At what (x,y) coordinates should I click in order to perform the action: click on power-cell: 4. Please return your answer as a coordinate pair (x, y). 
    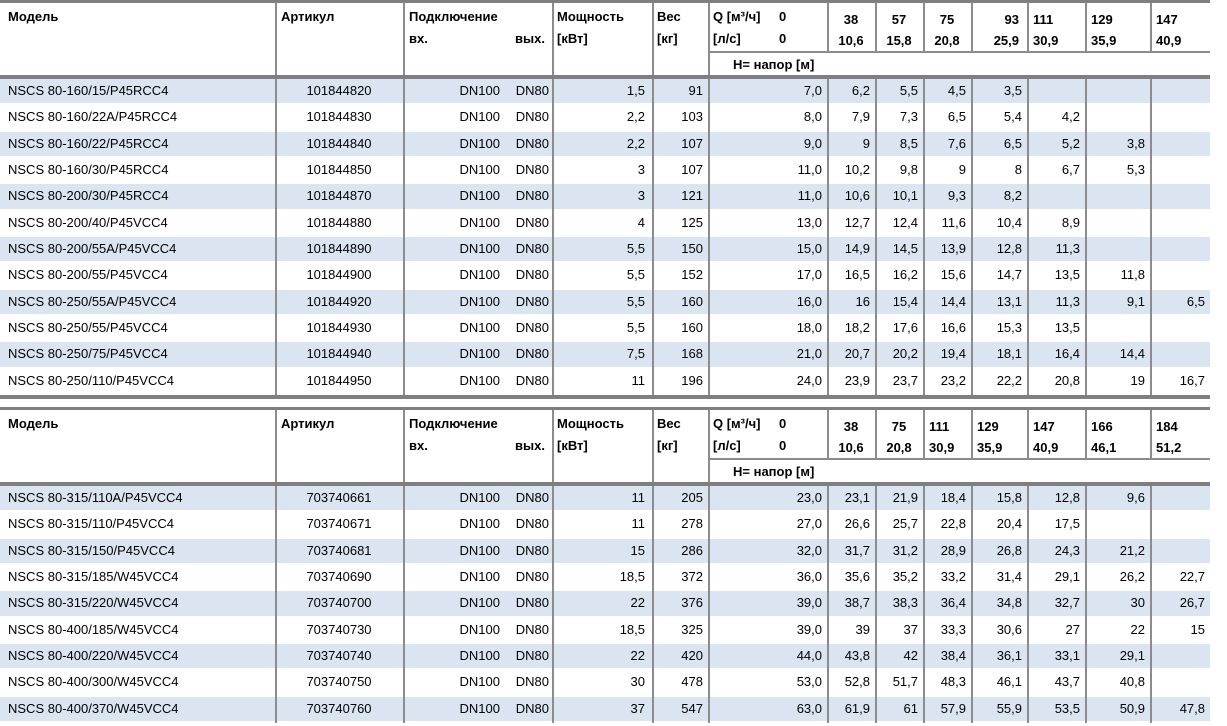
    Looking at the image, I should click on (641, 222).